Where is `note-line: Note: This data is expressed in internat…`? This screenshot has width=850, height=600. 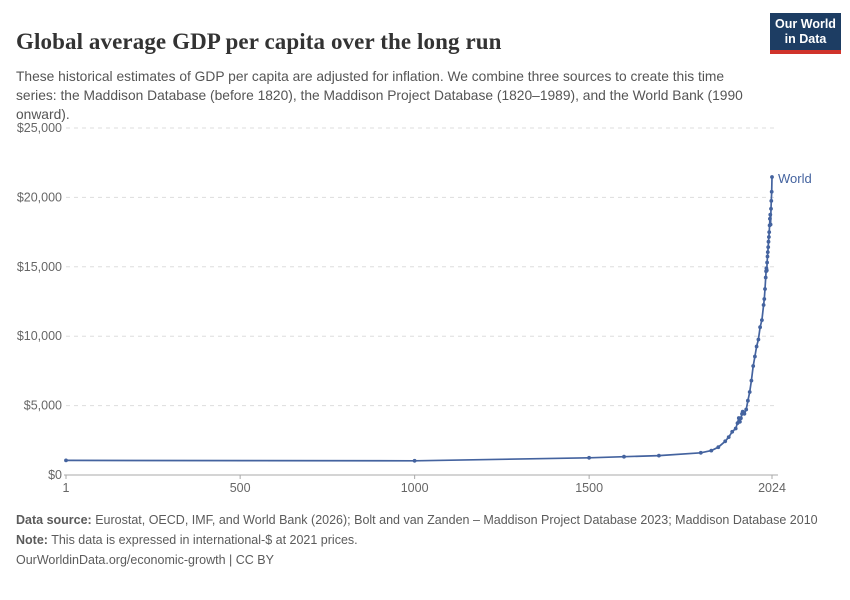
note-line: Note: This data is expressed in internat… is located at coordinates (417, 540).